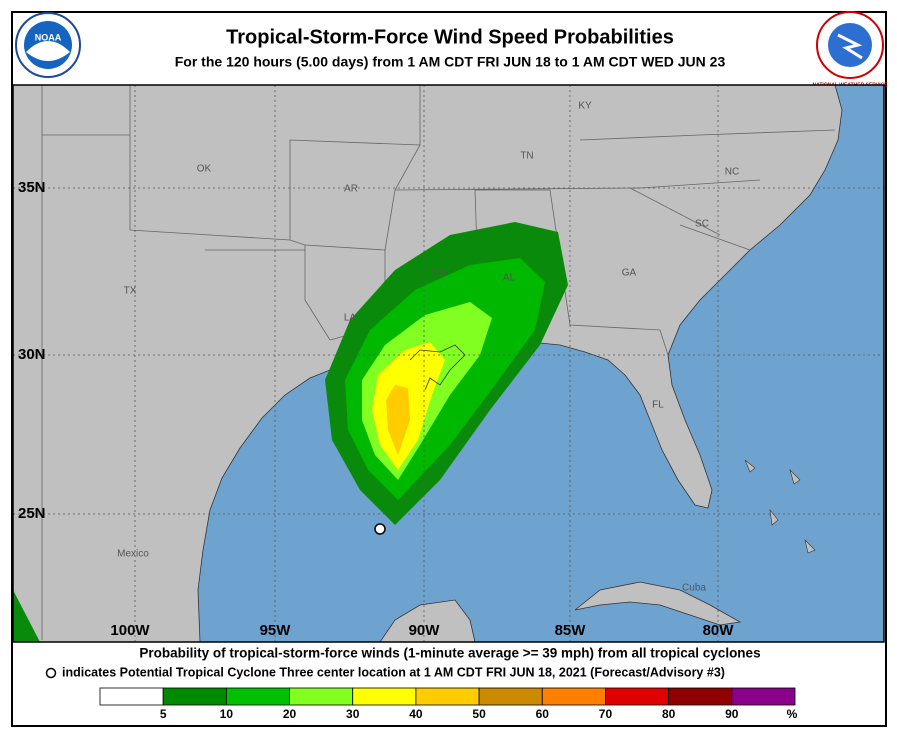 Image resolution: width=897 pixels, height=743 pixels. What do you see at coordinates (543, 714) in the screenshot?
I see `legend-tick-label: 60` at bounding box center [543, 714].